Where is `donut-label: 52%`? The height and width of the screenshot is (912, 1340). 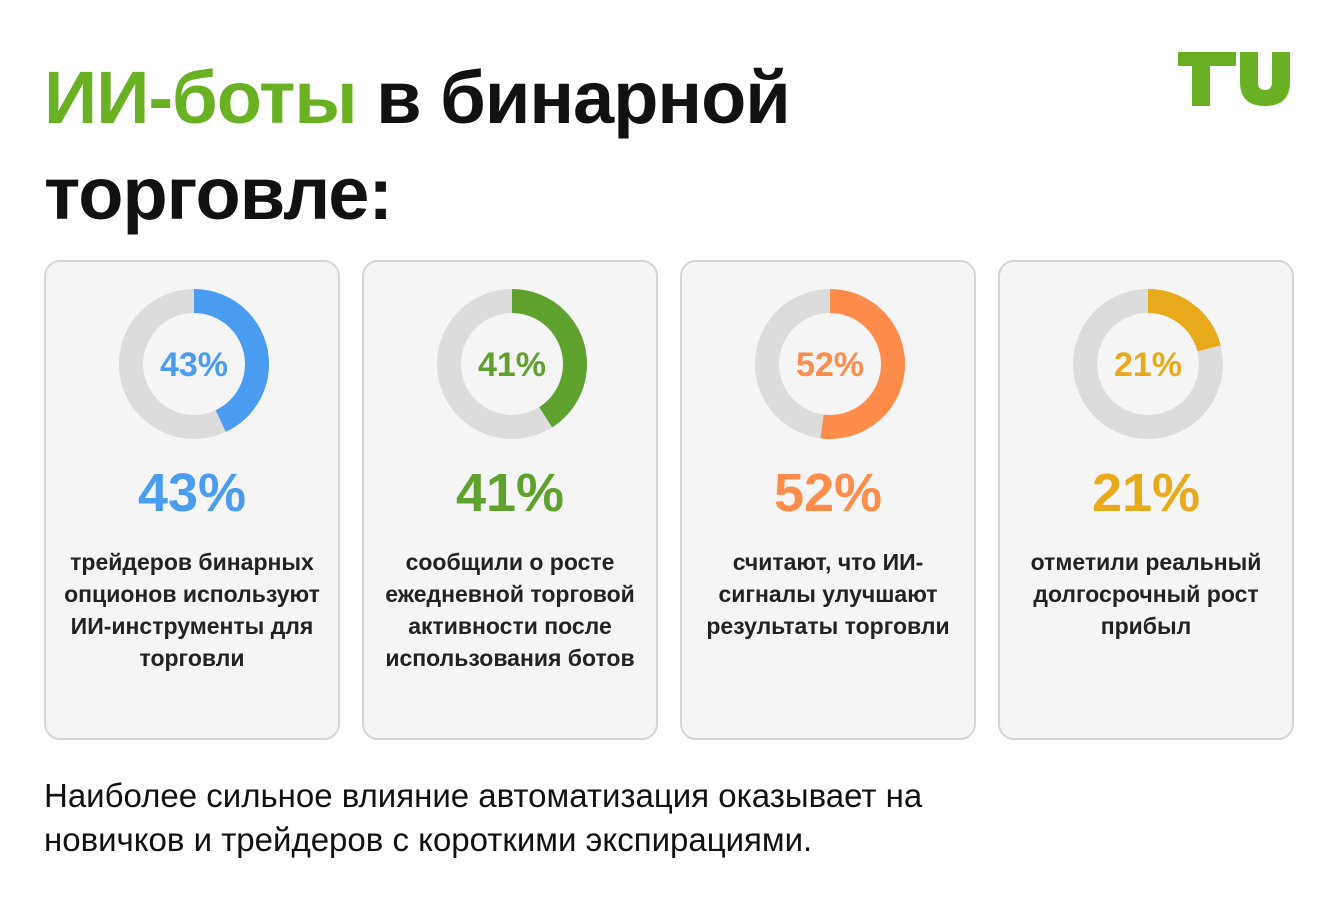
donut-label: 52% is located at coordinates (830, 365).